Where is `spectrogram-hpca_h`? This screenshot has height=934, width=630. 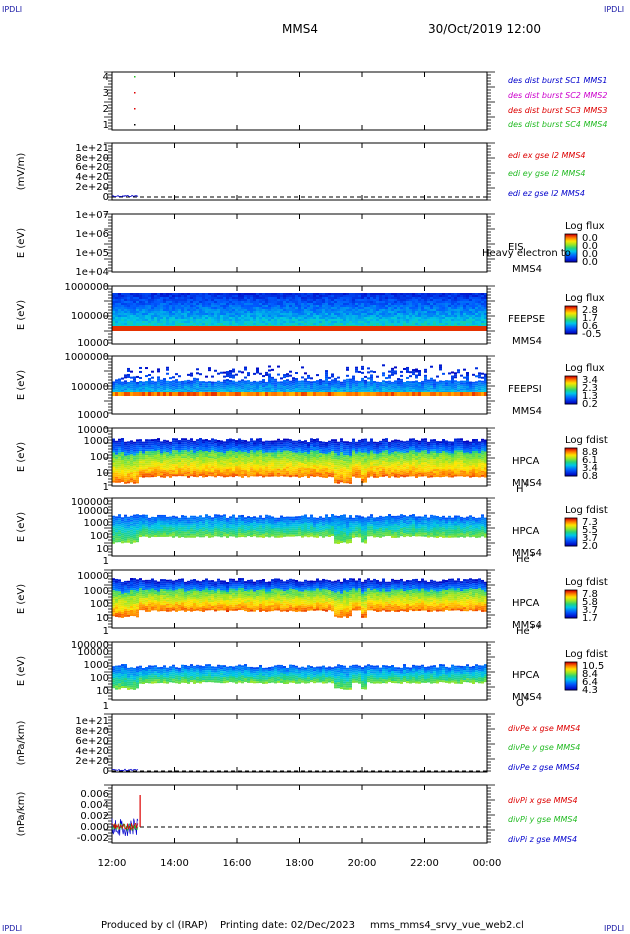 spectrogram-hpca_h is located at coordinates (299, 461).